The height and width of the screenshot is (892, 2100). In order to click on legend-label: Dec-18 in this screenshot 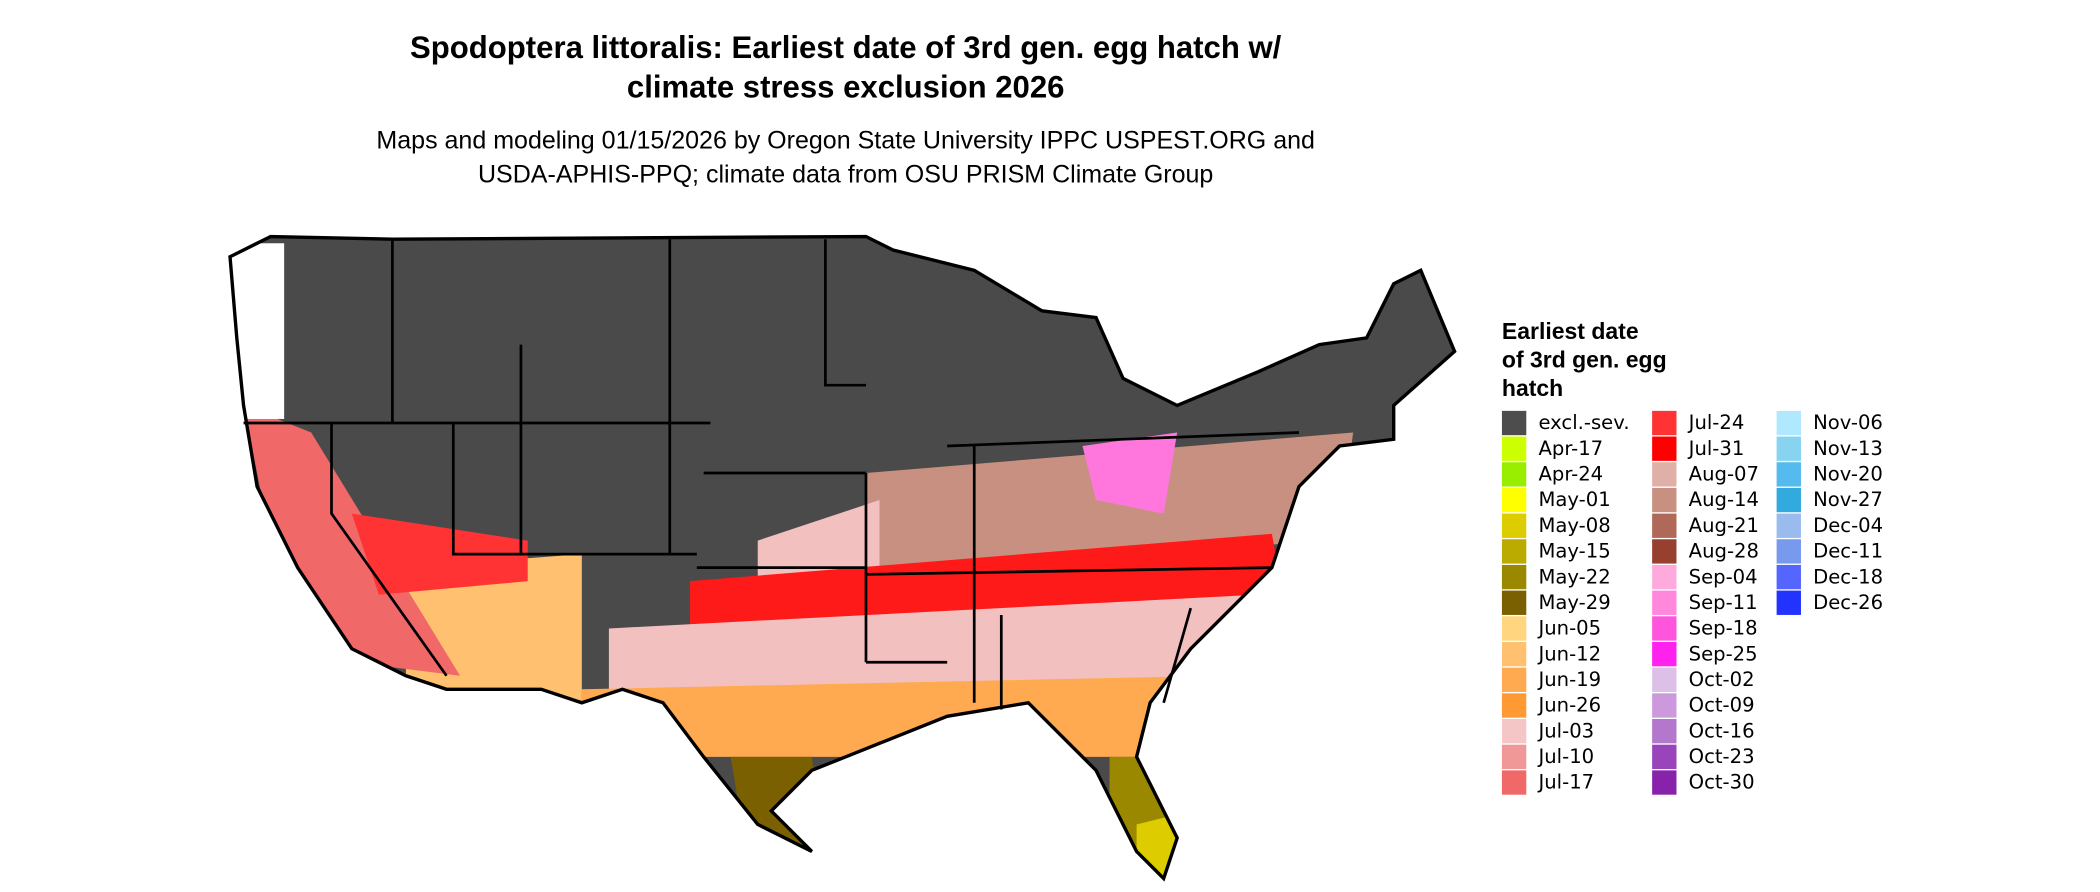, I will do `click(1848, 576)`.